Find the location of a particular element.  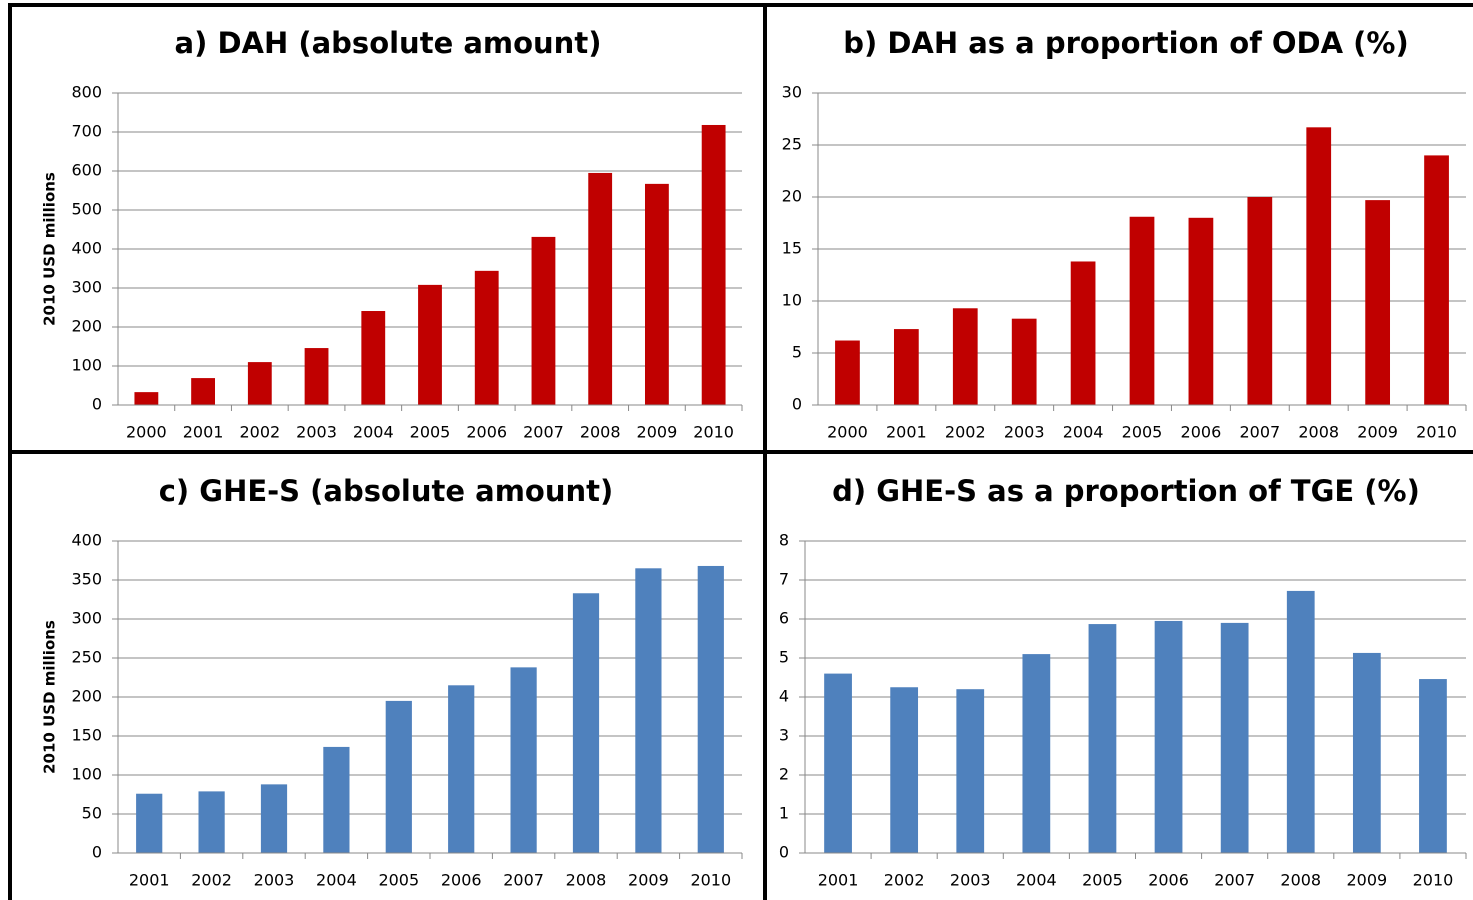

y-tick-label: 1 is located at coordinates (784, 813).